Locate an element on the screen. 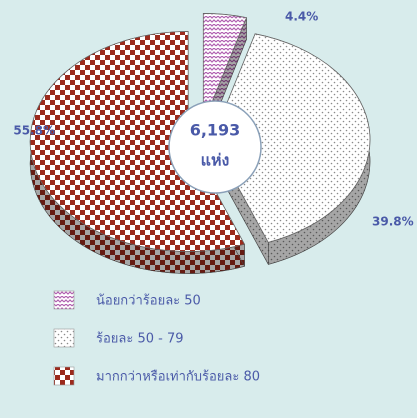 This screenshot has height=418, width=417. center-text: 6,193 is located at coordinates (215, 130).